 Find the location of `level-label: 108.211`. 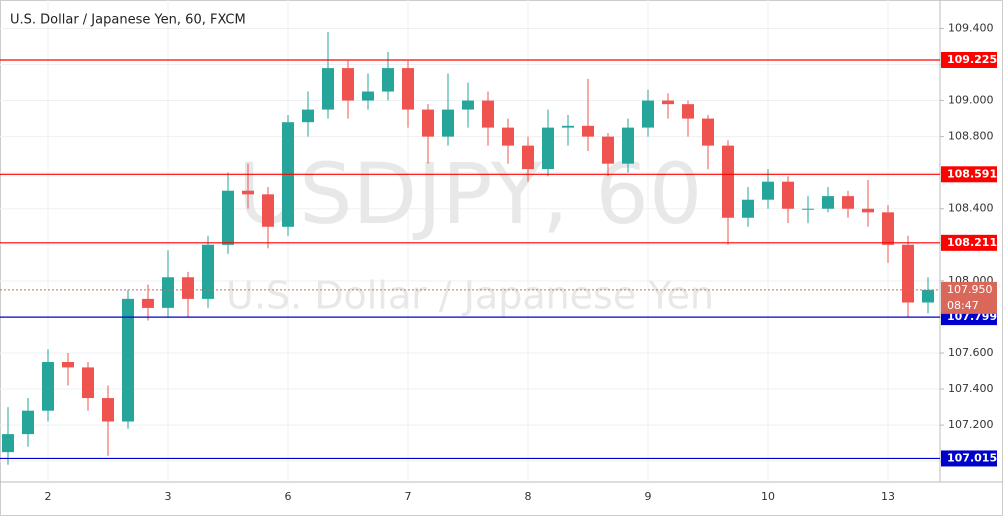

level-label: 108.211 is located at coordinates (972, 242).